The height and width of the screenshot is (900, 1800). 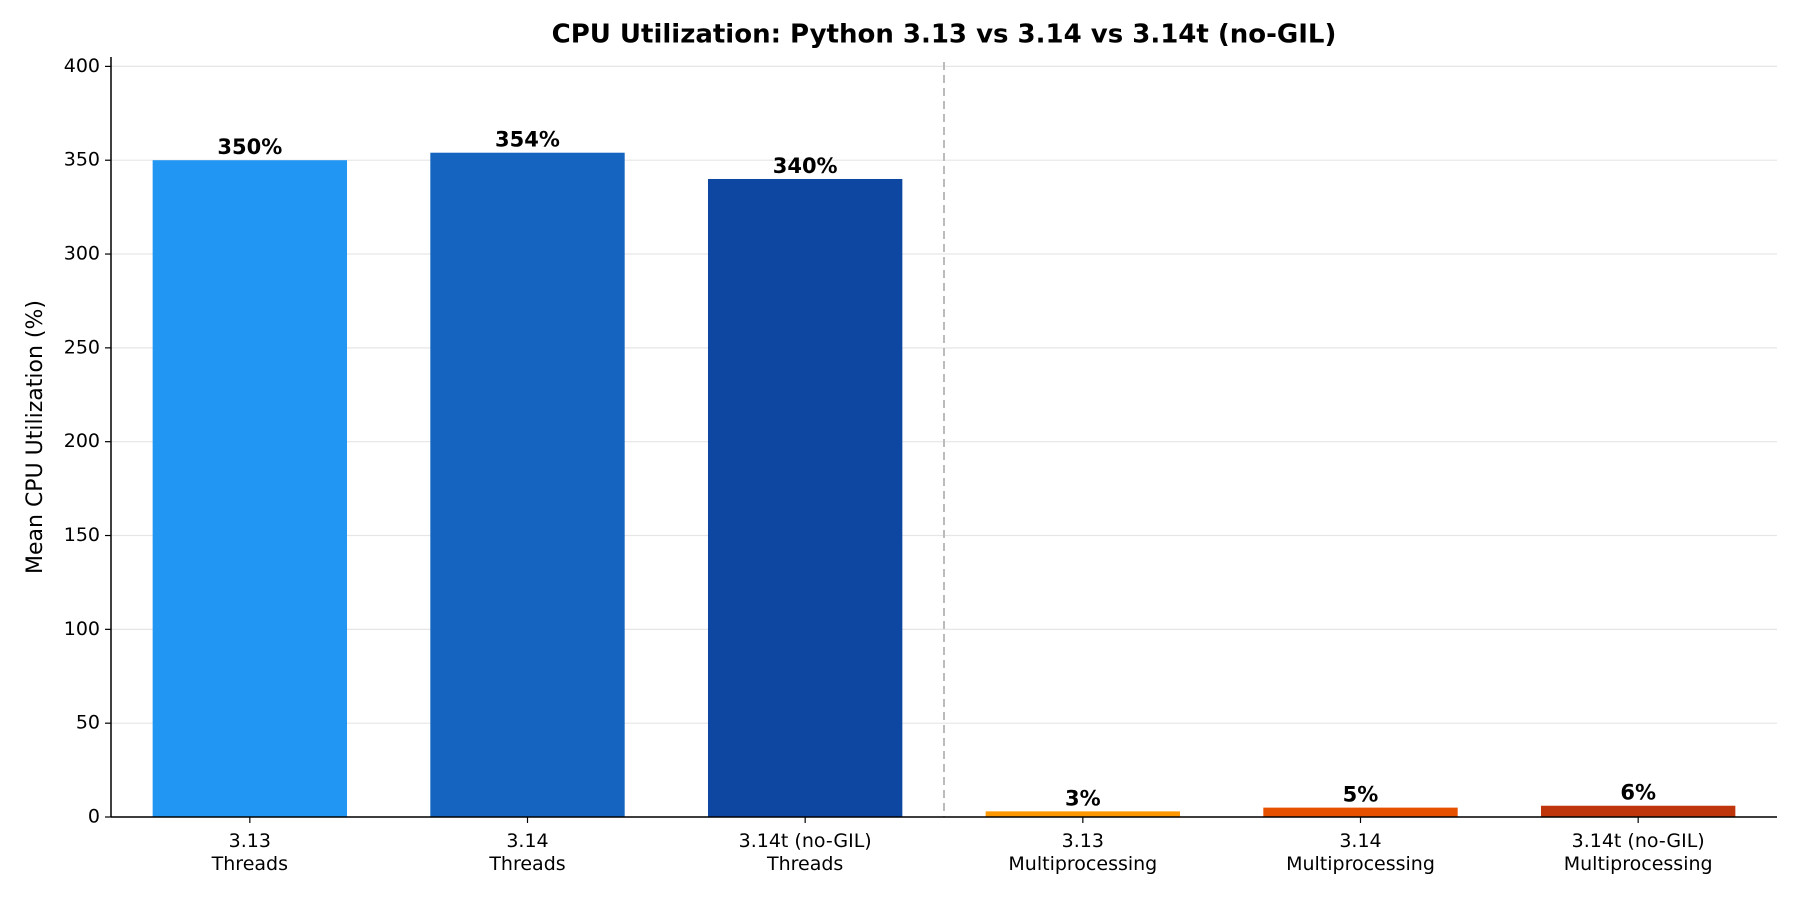 I want to click on value-label: 3%, so click(x=1083, y=798).